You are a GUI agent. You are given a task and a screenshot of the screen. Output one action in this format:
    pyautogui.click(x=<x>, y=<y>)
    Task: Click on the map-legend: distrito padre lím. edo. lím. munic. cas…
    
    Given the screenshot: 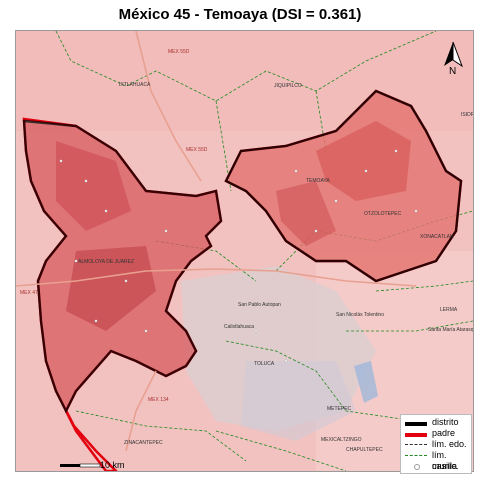 What is the action you would take?
    pyautogui.click(x=436, y=444)
    